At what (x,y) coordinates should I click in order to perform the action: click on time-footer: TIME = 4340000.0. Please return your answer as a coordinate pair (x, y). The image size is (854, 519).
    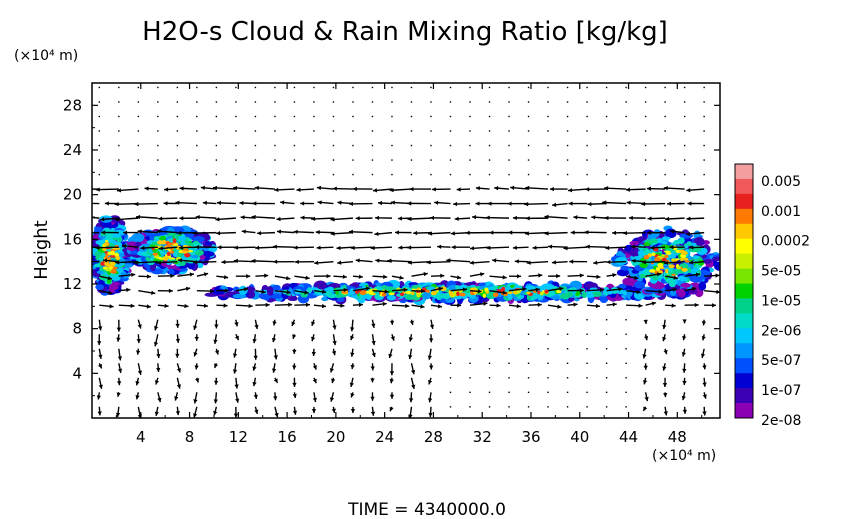
    Looking at the image, I should click on (426, 509).